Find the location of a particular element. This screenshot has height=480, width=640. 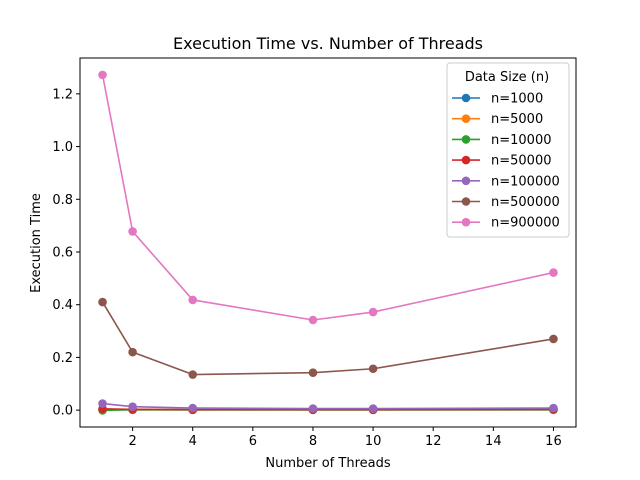

chart-title: Execution Time vs. Number of Threads is located at coordinates (328, 43).